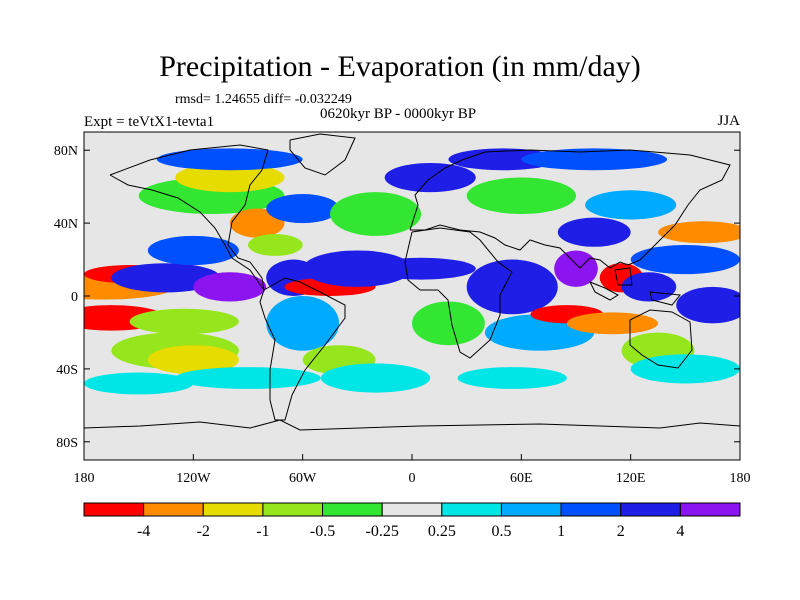 This screenshot has height=600, width=800. What do you see at coordinates (66, 224) in the screenshot?
I see `y-tick-label: 40N` at bounding box center [66, 224].